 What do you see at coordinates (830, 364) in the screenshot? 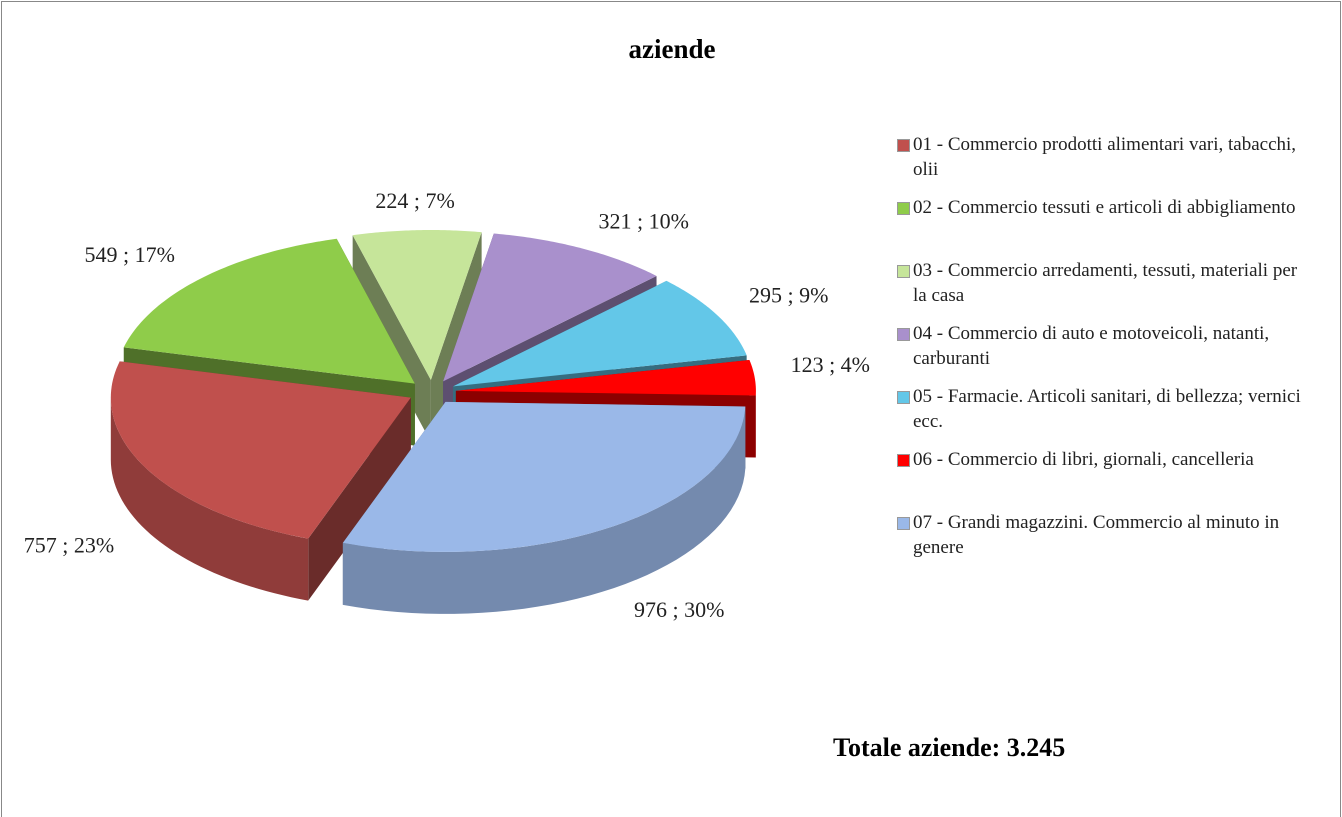
I see `data-label: 123 ; 4%` at bounding box center [830, 364].